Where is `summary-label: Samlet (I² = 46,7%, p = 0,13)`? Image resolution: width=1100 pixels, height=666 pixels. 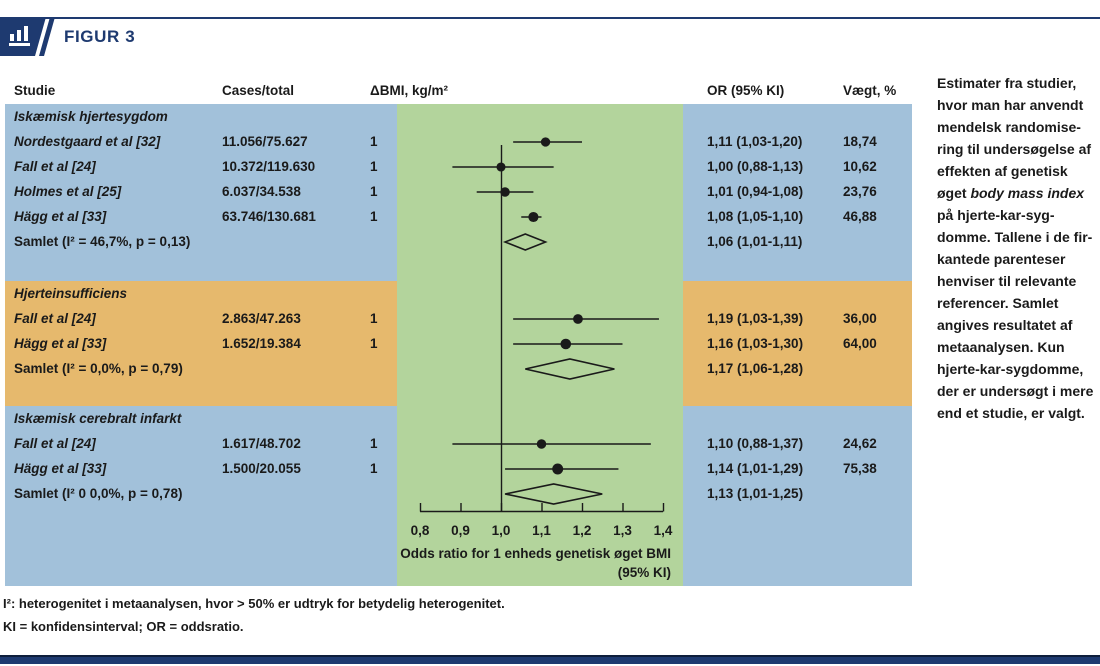
summary-label: Samlet (I² = 46,7%, p = 0,13) is located at coordinates (102, 241).